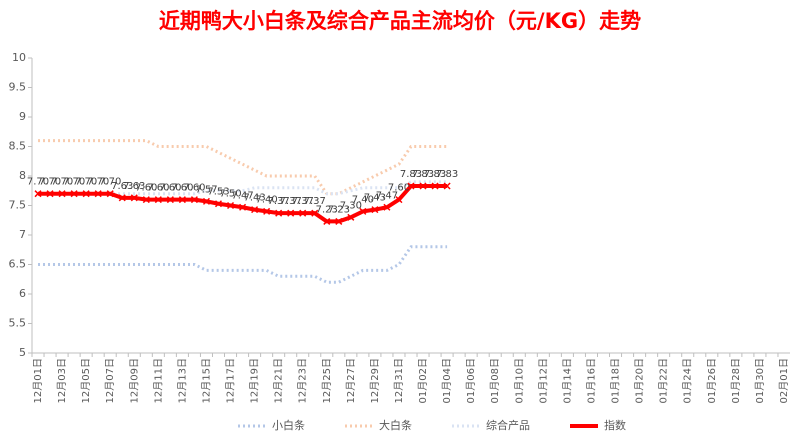  Describe the element at coordinates (400, 21) in the screenshot. I see `chart-title: 近期鸭大小白条及综合产品主流均价（元/KG）走势` at that location.